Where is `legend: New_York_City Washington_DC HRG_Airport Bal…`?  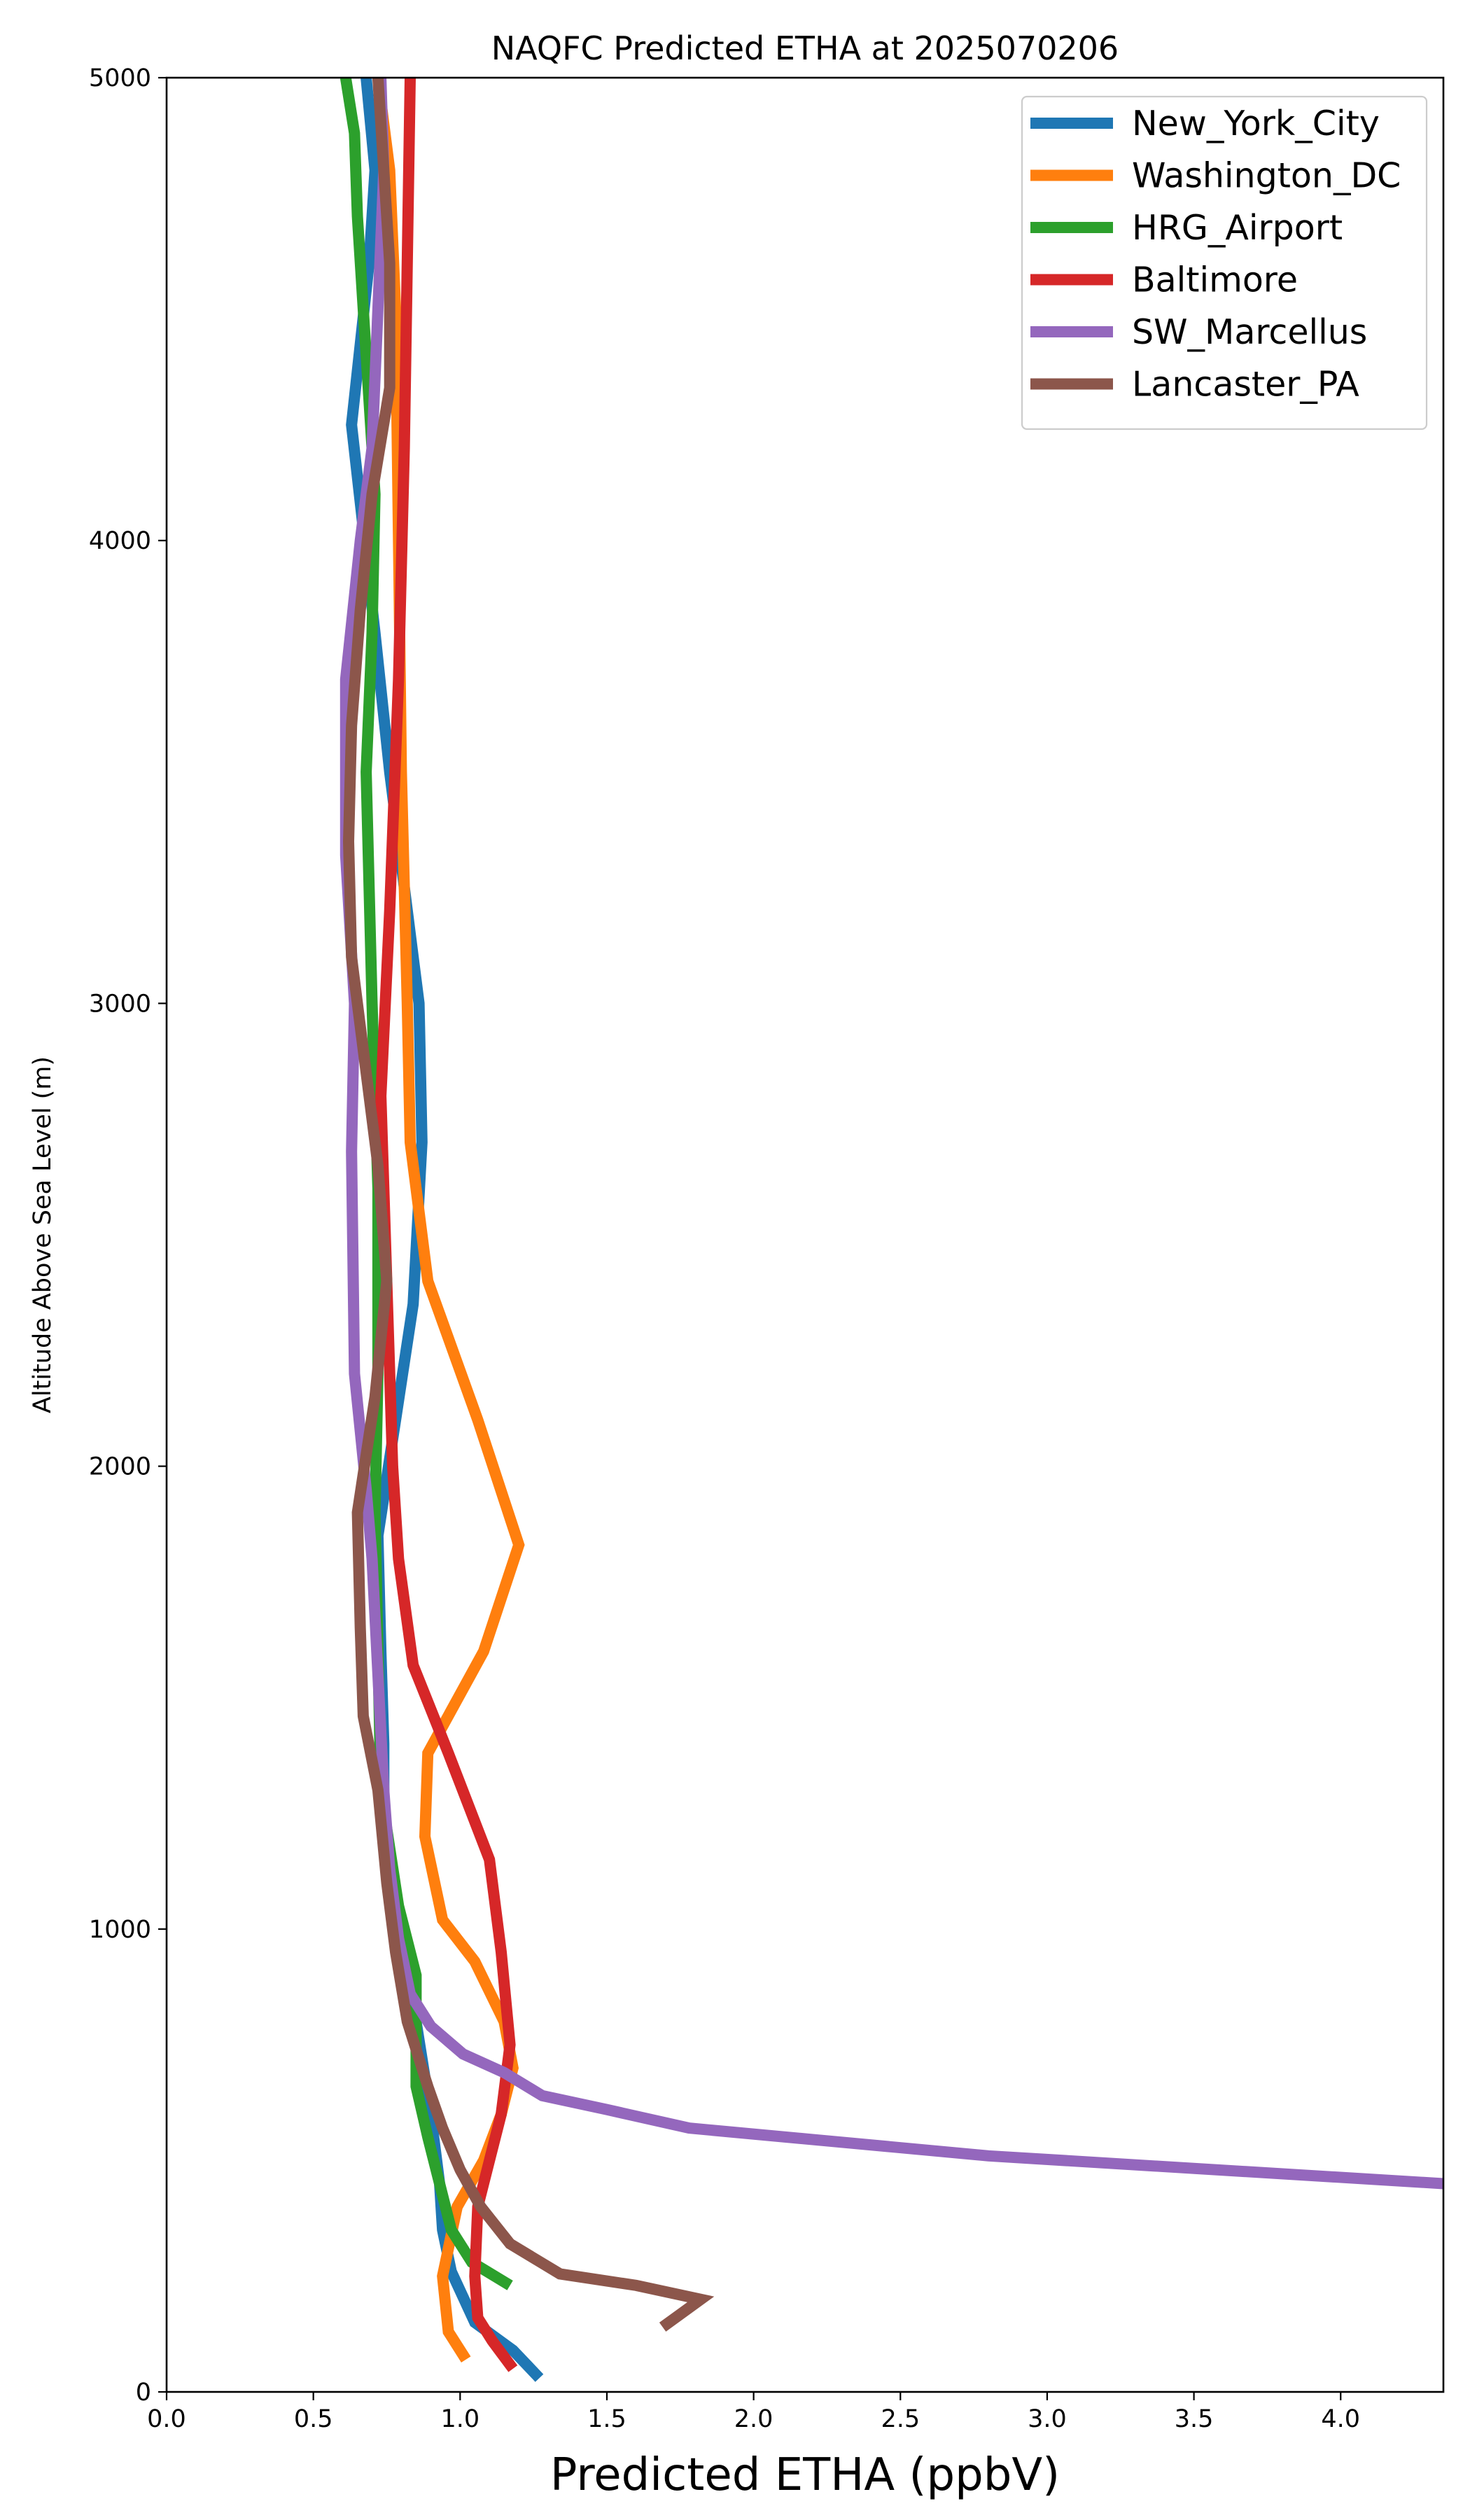 legend: New_York_City Washington_DC HRG_Airport Bal… is located at coordinates (1224, 262).